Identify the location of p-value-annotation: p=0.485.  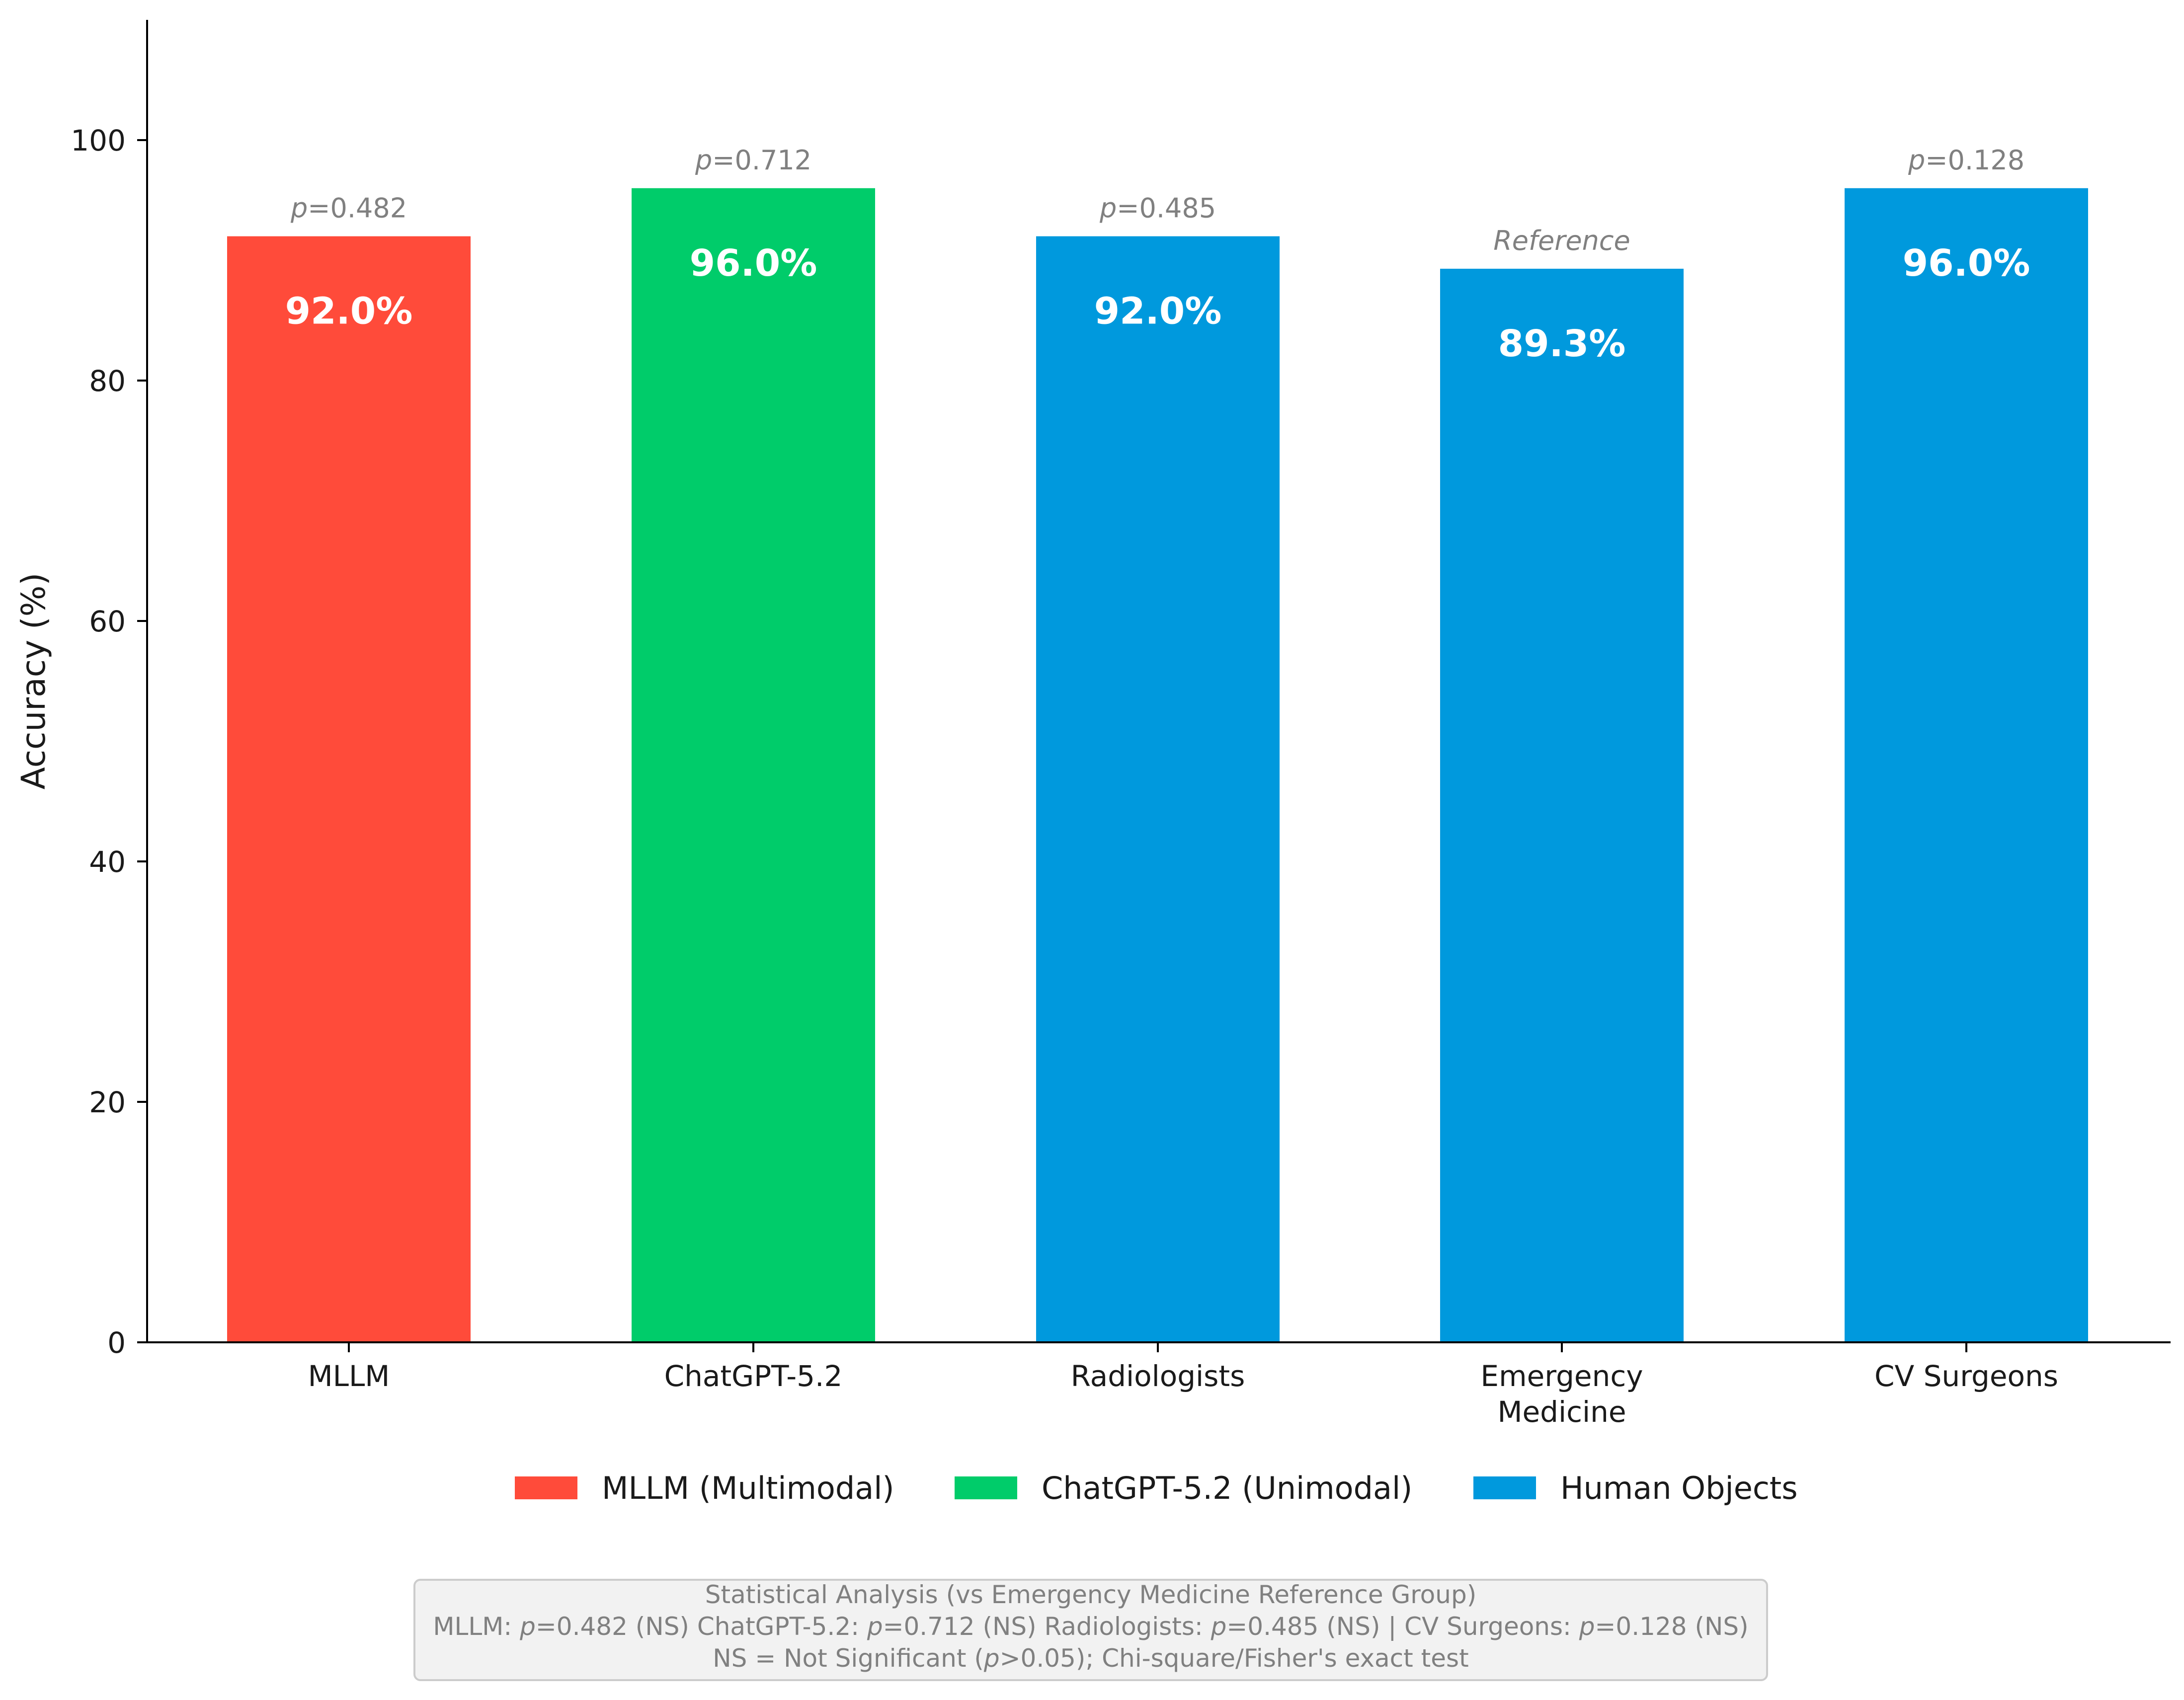
(1157, 209).